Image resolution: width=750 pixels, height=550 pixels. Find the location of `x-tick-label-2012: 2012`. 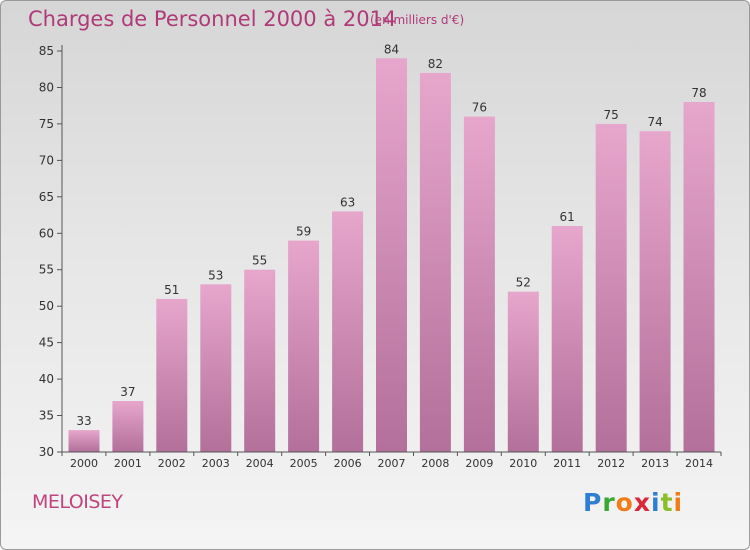

x-tick-label-2012: 2012 is located at coordinates (611, 463).